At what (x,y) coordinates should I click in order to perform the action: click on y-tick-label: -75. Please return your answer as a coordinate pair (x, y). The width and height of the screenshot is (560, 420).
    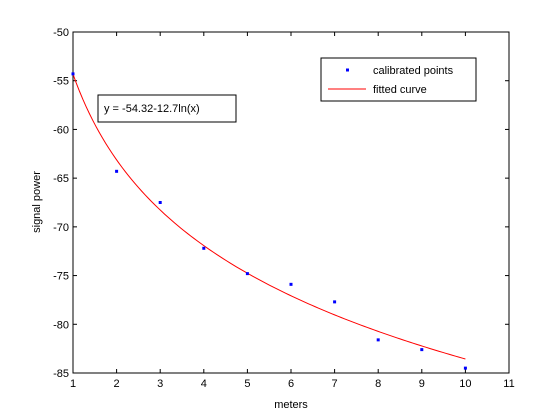
    Looking at the image, I should click on (61, 277).